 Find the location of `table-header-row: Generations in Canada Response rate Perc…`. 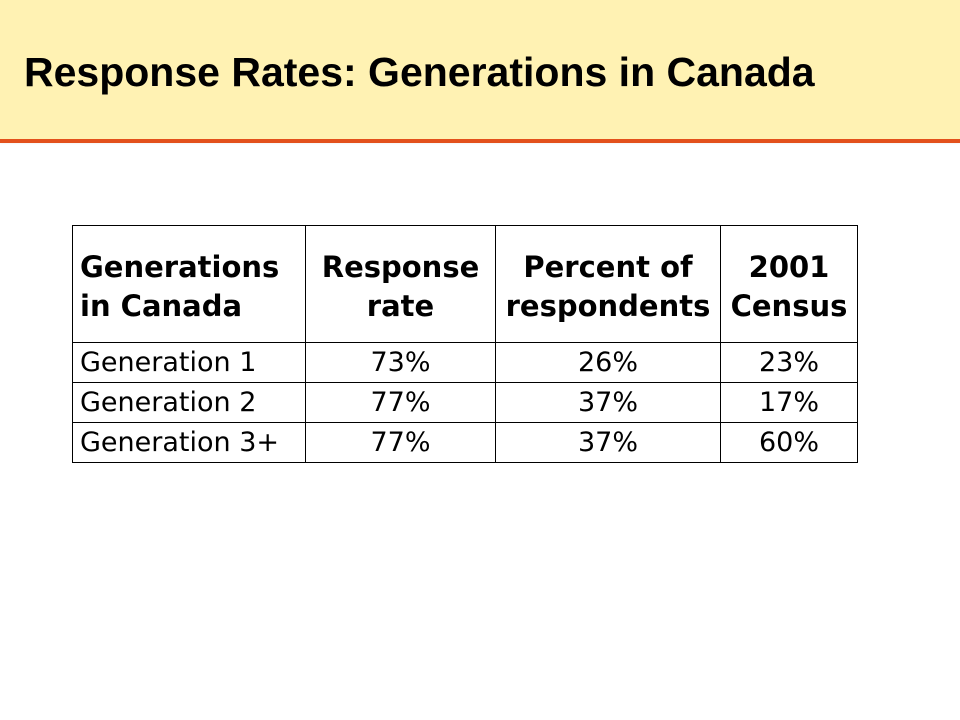

table-header-row: Generations in Canada Response rate Perc… is located at coordinates (465, 284).